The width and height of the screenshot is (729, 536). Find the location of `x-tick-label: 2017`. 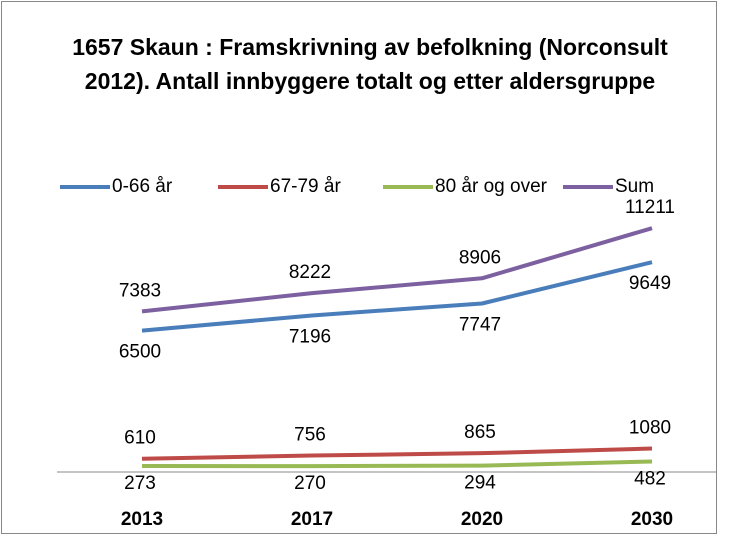

x-tick-label: 2017 is located at coordinates (312, 519).